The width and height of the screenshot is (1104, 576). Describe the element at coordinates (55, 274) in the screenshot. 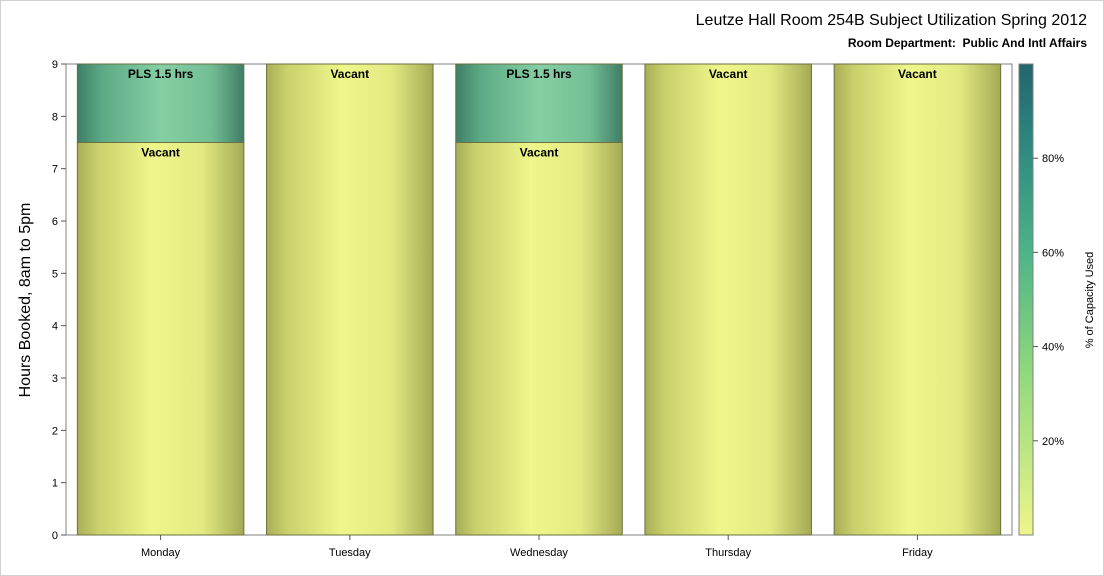

I see `y-tick-label: 5` at that location.